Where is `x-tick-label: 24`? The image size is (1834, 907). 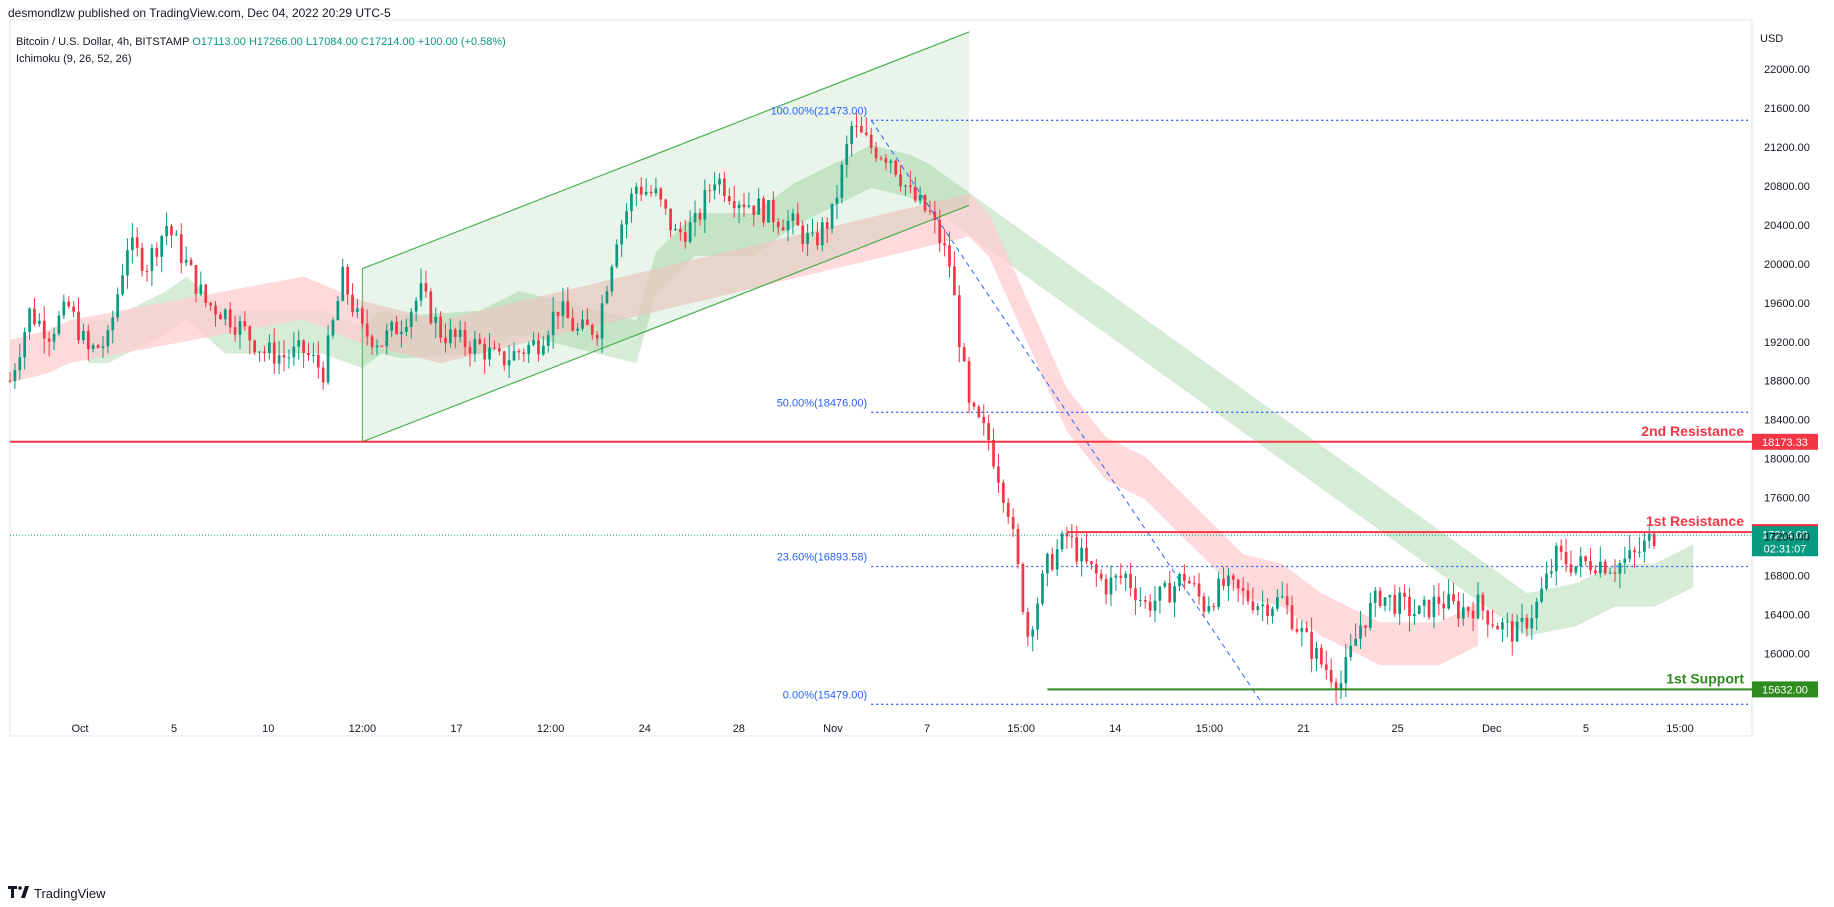 x-tick-label: 24 is located at coordinates (645, 729).